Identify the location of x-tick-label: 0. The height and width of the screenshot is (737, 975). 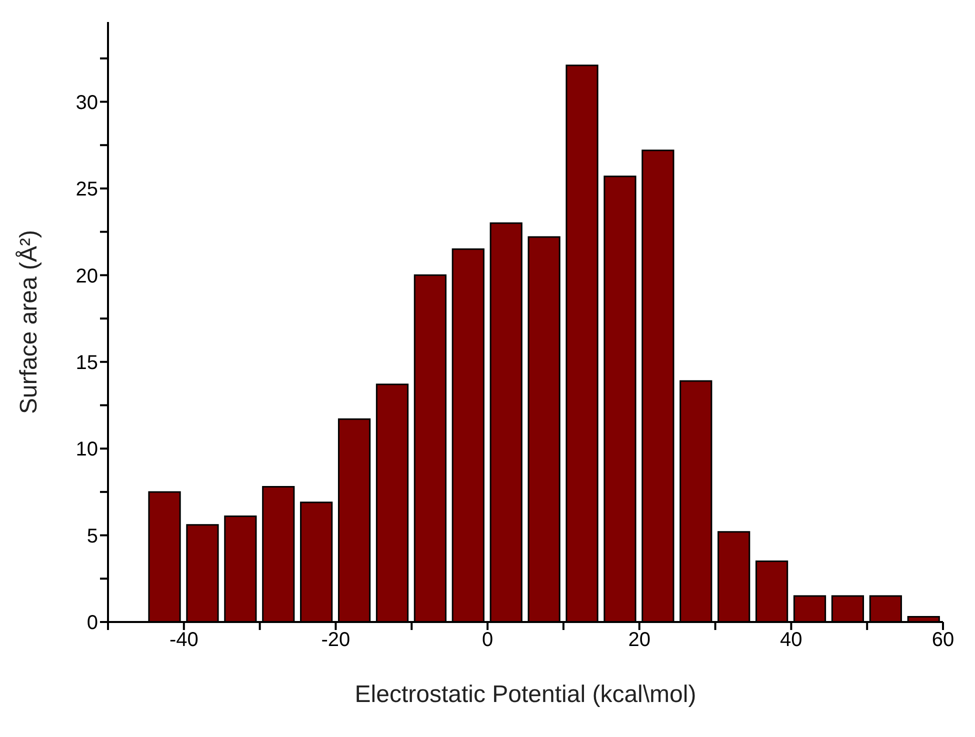
(488, 640).